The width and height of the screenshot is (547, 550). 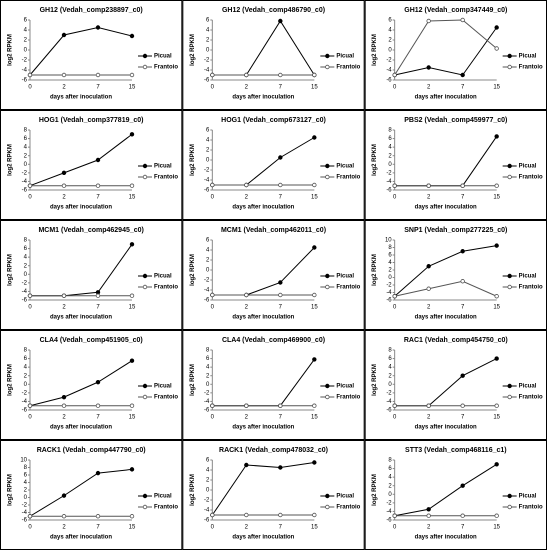 I want to click on chart-title: STT3 (Vedah_comp468116_c1), so click(x=456, y=450).